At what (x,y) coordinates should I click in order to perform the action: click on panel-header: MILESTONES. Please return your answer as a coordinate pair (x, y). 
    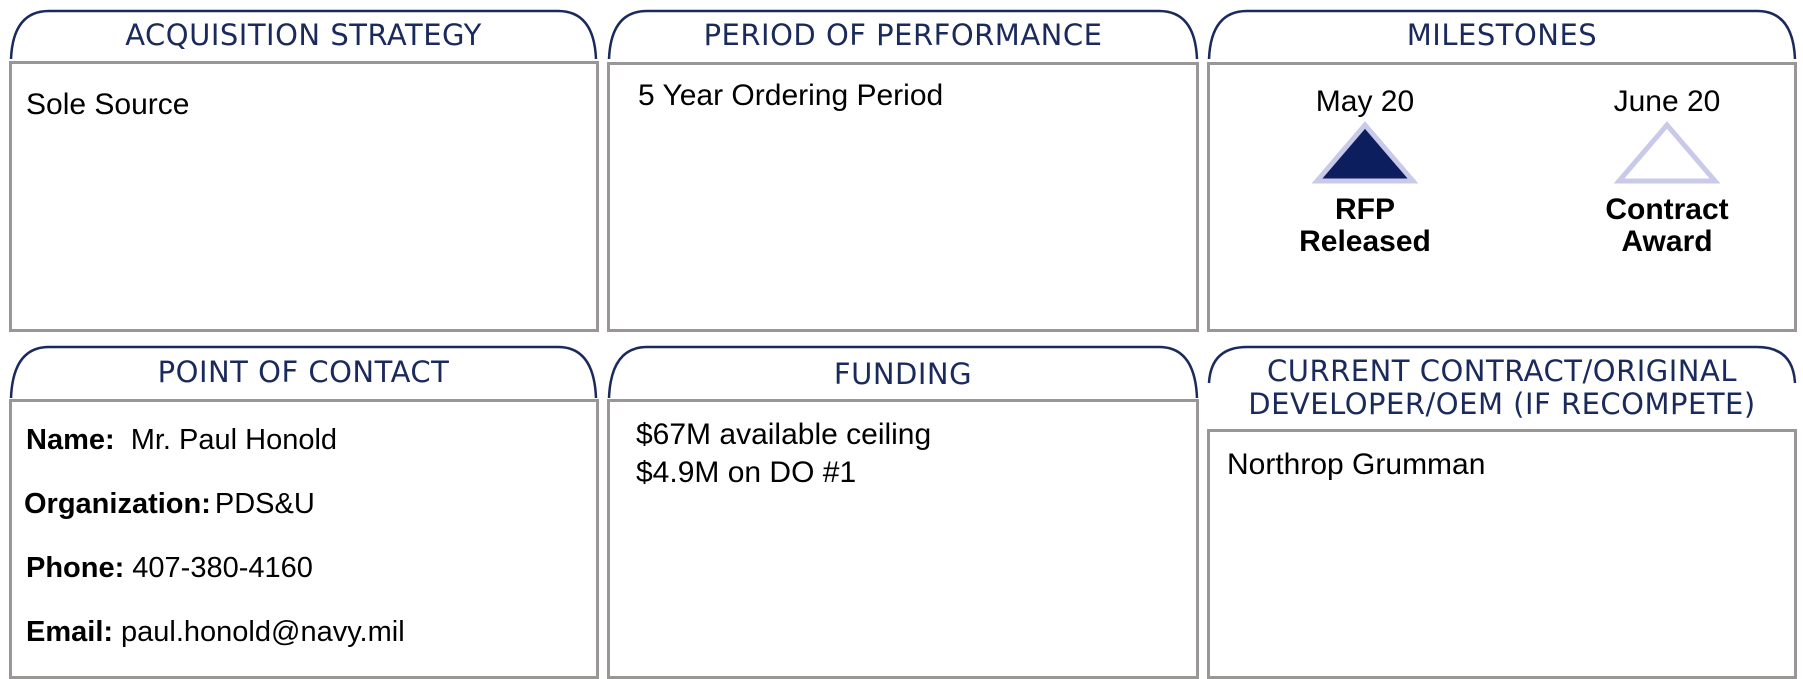
    Looking at the image, I should click on (1502, 35).